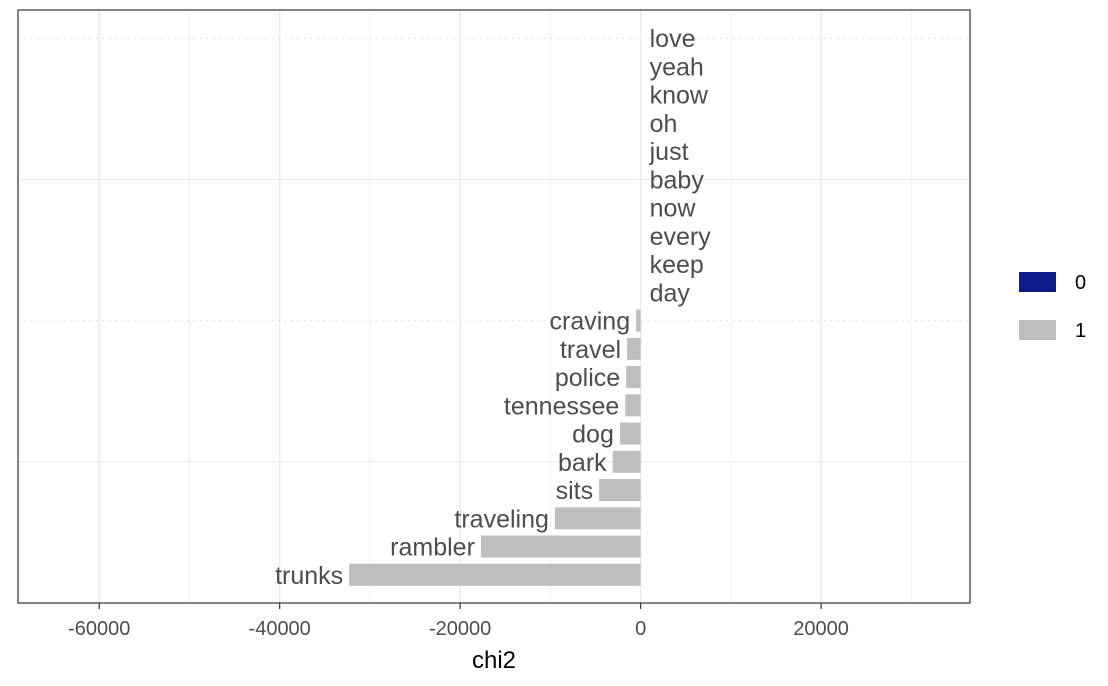 The width and height of the screenshot is (1108, 686). What do you see at coordinates (494, 660) in the screenshot?
I see `x-axis-title: chi2` at bounding box center [494, 660].